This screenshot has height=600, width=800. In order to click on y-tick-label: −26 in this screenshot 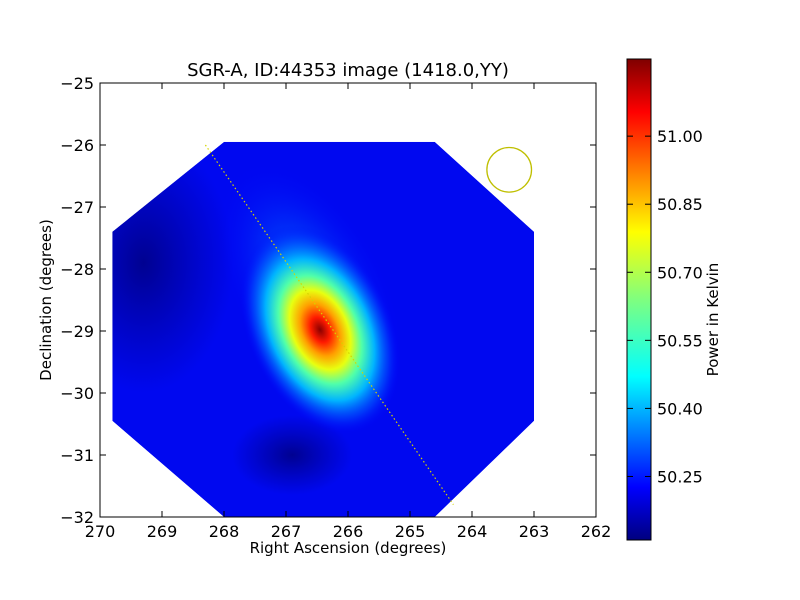, I will do `click(77, 145)`.